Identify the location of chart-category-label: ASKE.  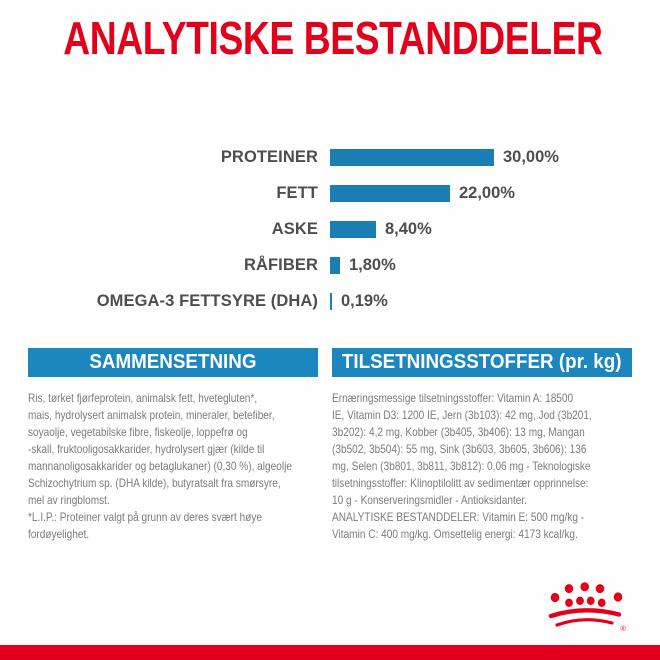
(294, 228).